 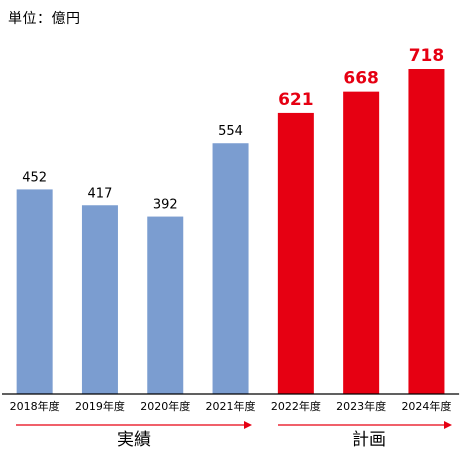 What do you see at coordinates (100, 406) in the screenshot?
I see `x-tick-label-2: 2019年度` at bounding box center [100, 406].